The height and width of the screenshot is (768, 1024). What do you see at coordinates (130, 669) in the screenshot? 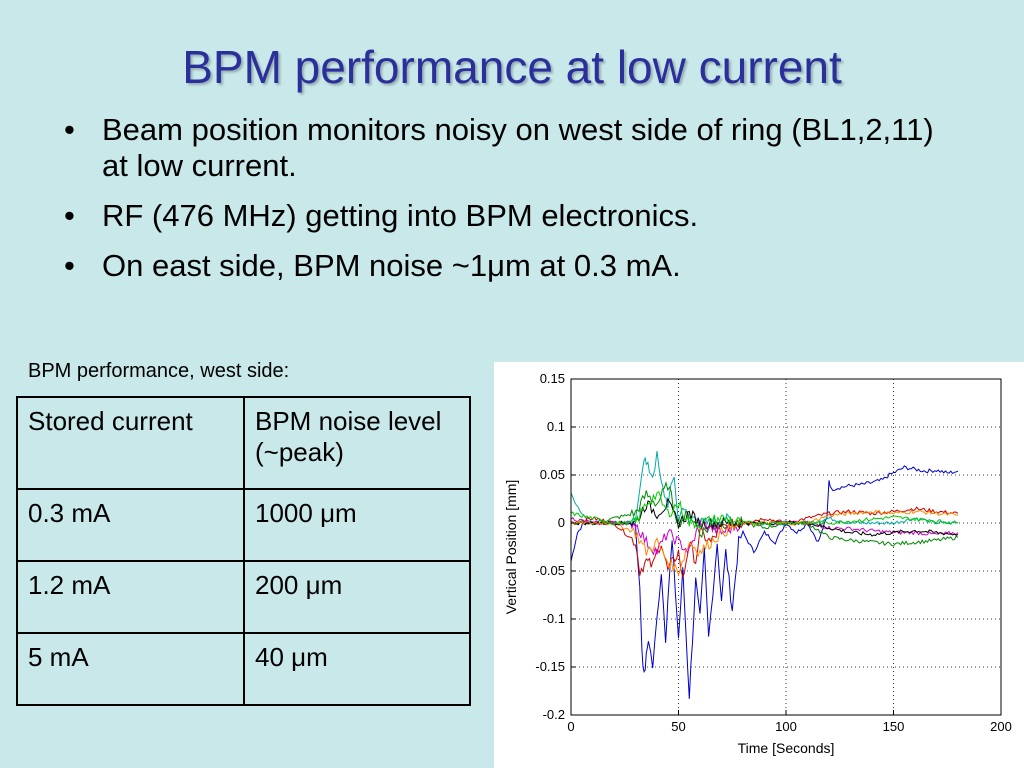
I see `cell-current: 5 mA` at bounding box center [130, 669].